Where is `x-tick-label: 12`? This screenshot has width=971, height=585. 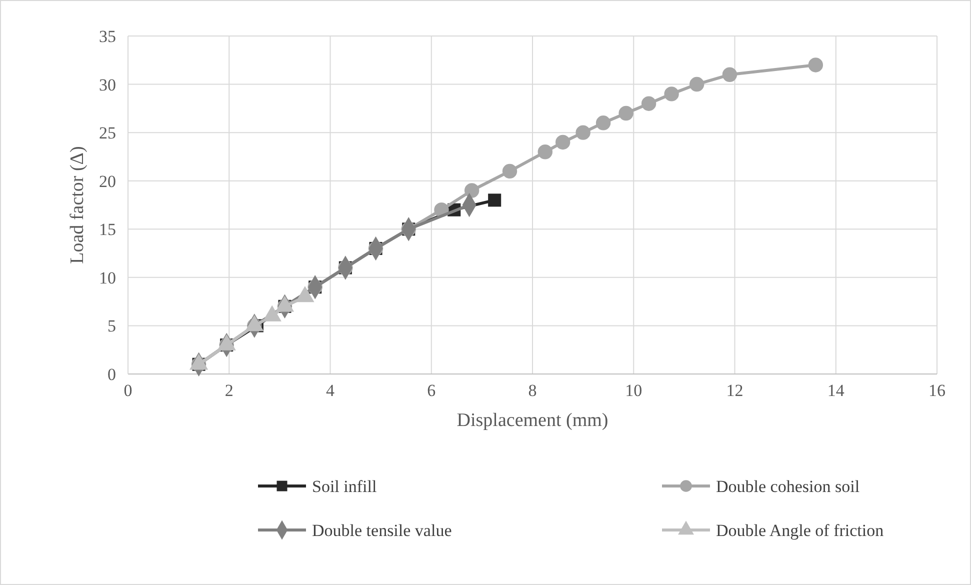
x-tick-label: 12 is located at coordinates (735, 390).